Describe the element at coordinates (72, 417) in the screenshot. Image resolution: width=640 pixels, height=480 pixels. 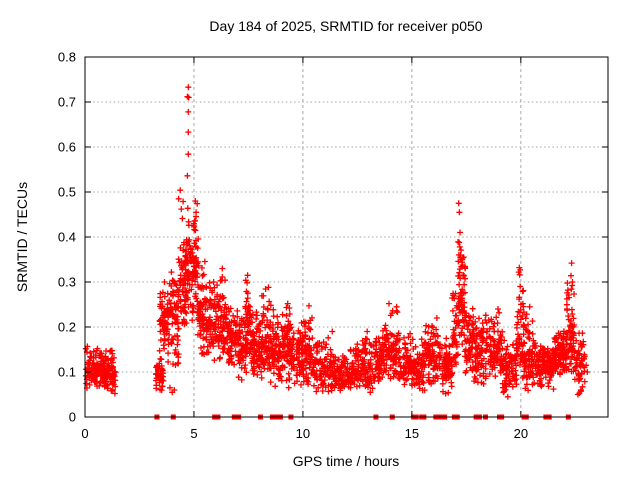
I see `y-tick-label: 0` at that location.